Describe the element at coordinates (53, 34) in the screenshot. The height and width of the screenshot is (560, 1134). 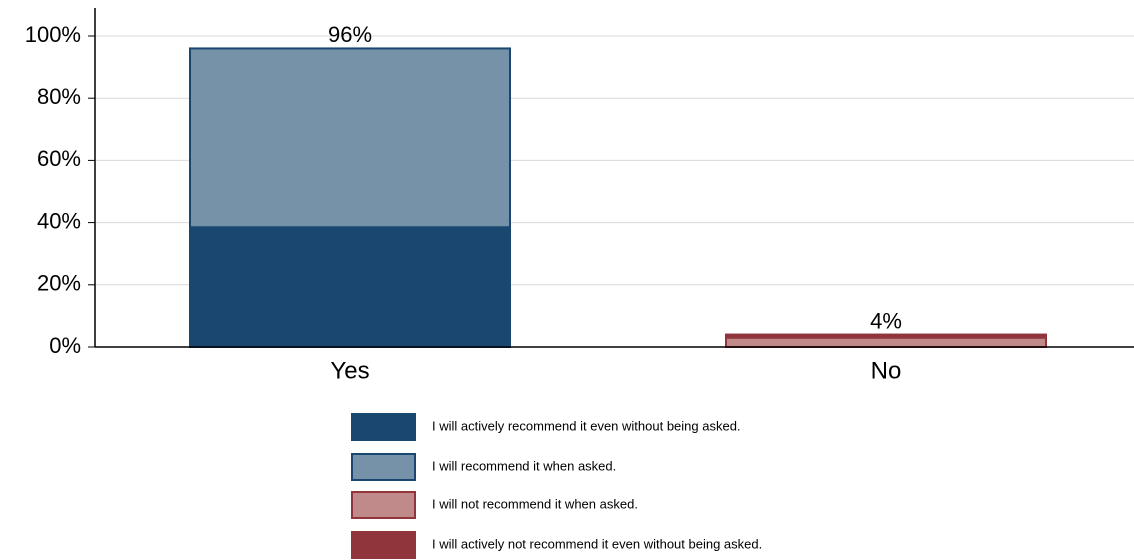
I see `y-tick-label: 100%` at that location.